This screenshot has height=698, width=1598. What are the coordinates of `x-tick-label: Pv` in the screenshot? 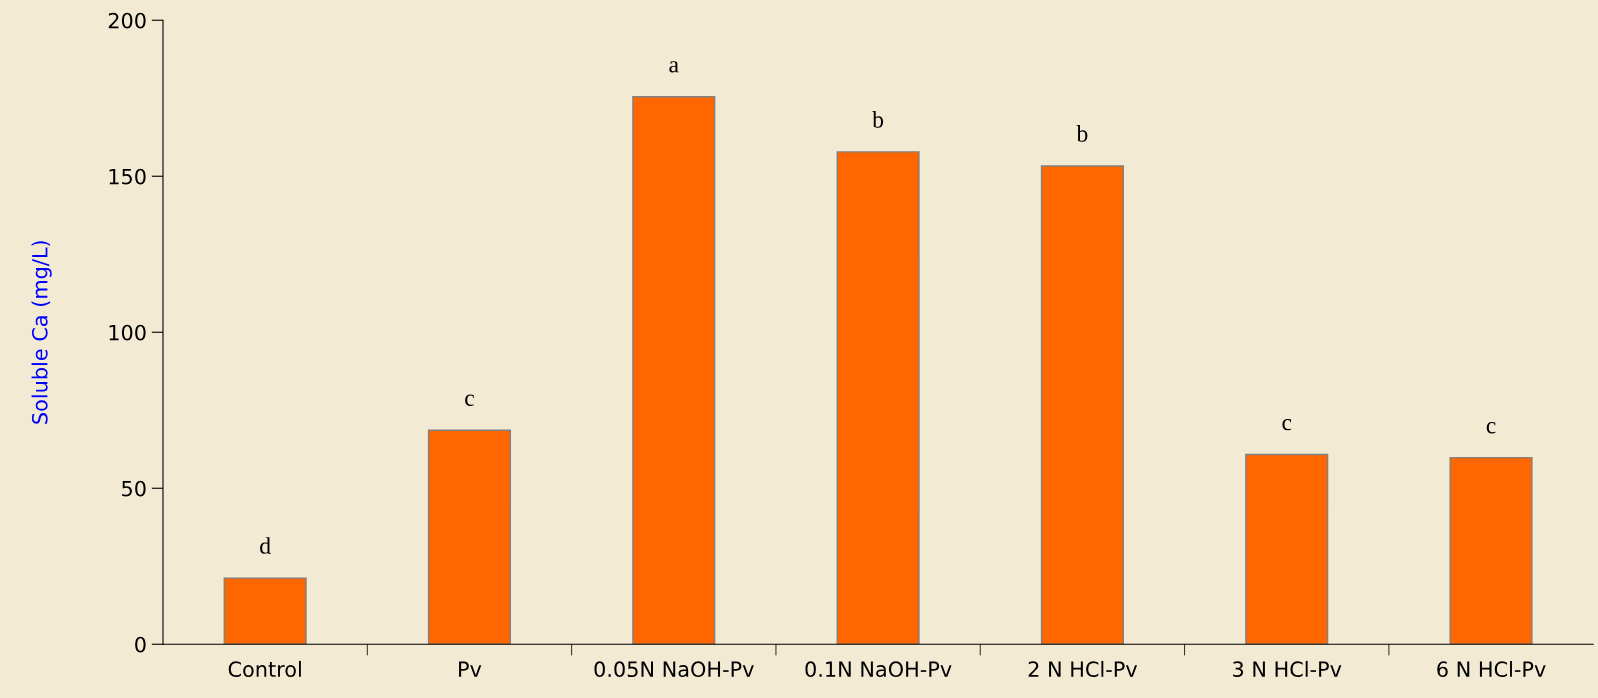 It's located at (470, 669).